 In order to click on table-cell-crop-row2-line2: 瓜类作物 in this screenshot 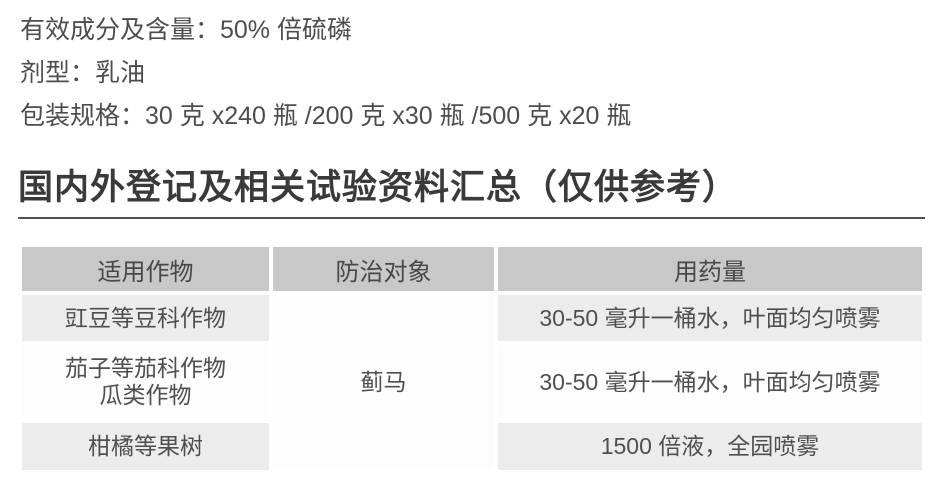, I will do `click(145, 395)`.